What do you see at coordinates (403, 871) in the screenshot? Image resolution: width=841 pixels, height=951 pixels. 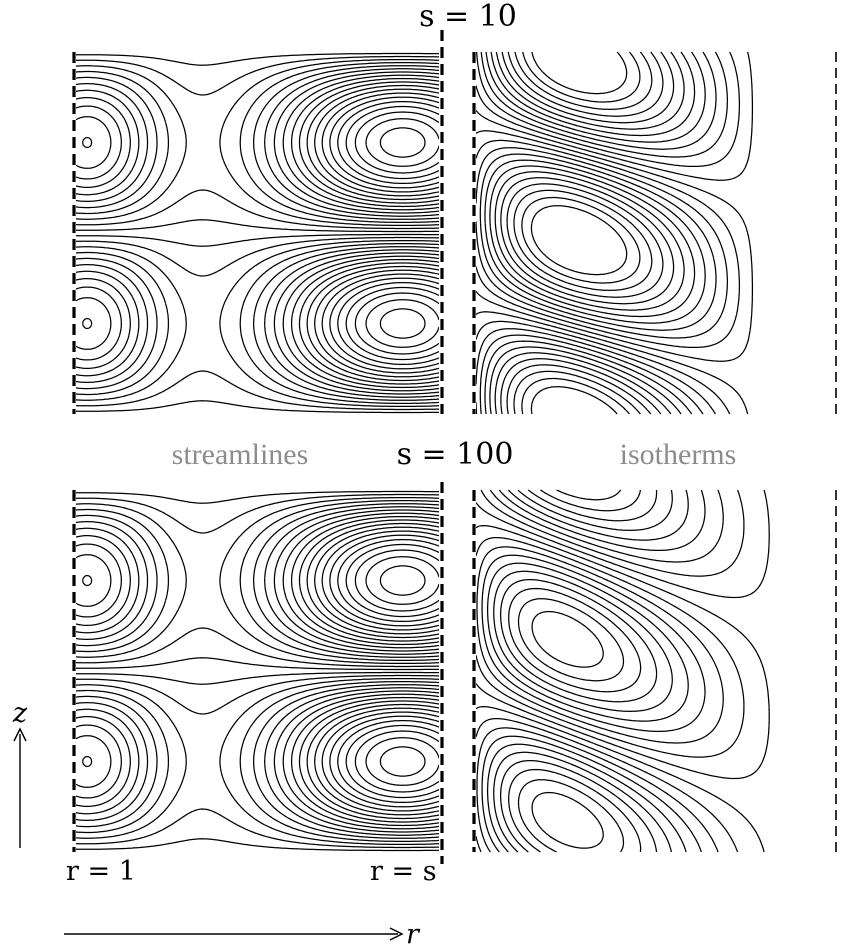 I see `outer-boundary-label: r = s` at bounding box center [403, 871].